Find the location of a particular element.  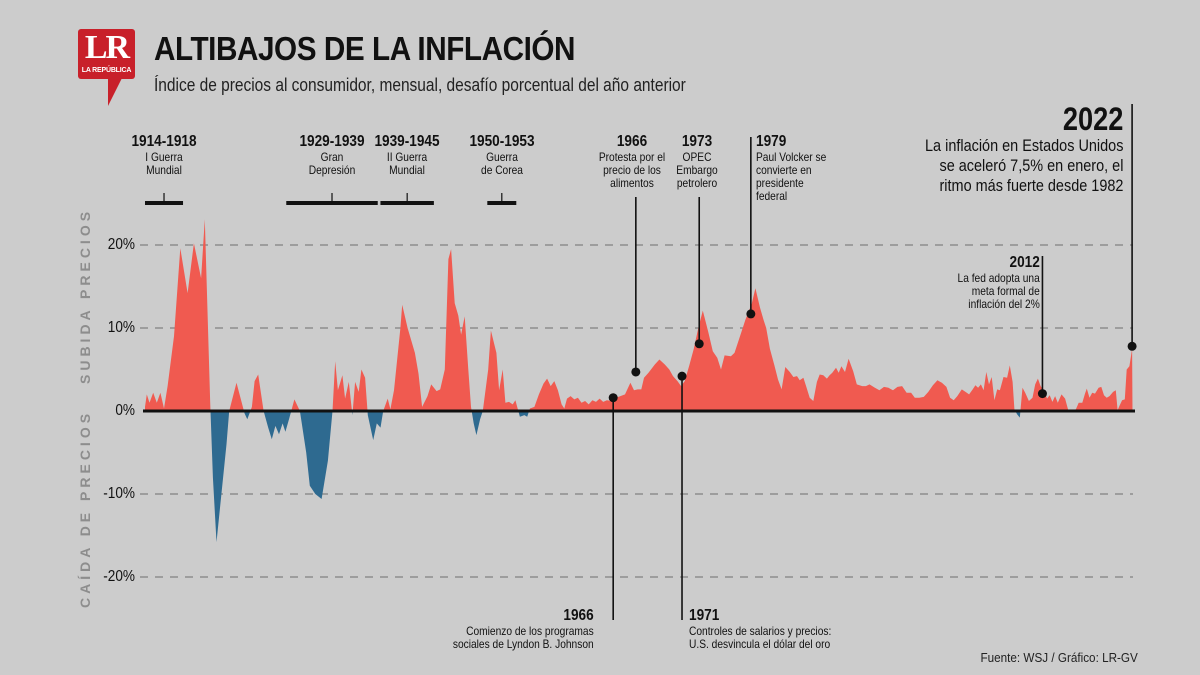

event-line: sociales de Lyndon B. Johnson is located at coordinates (523, 644).